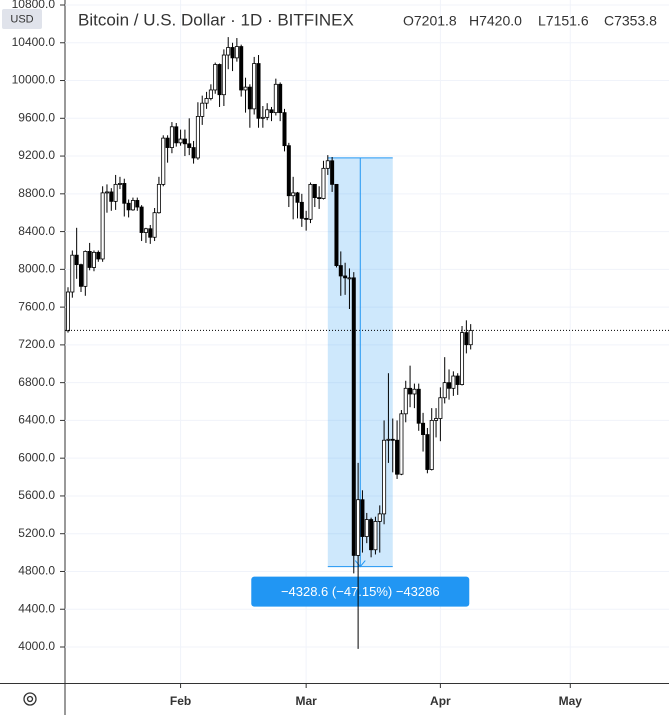 The image size is (669, 726). I want to click on y-tick-label: 8000.0, so click(36, 269).